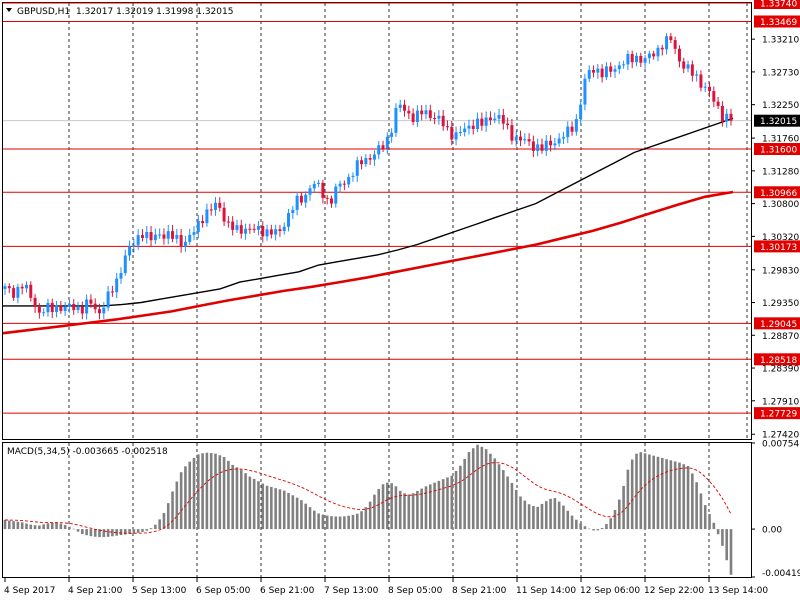 The image size is (800, 600). What do you see at coordinates (780, 370) in the screenshot?
I see `price-tick-label: 1.28390` at bounding box center [780, 370].